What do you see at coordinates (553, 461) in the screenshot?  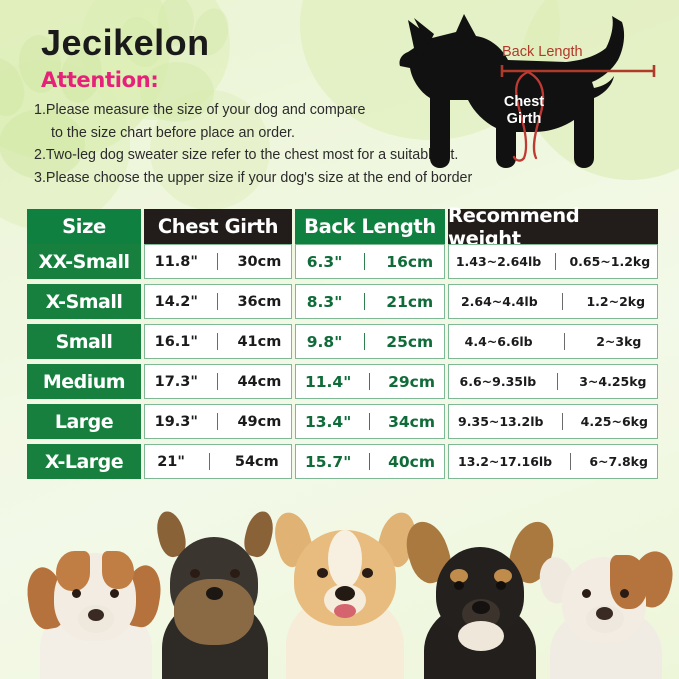 I see `recommend-weight-cell: 13.2~17.16lb 6~7.8kg` at bounding box center [553, 461].